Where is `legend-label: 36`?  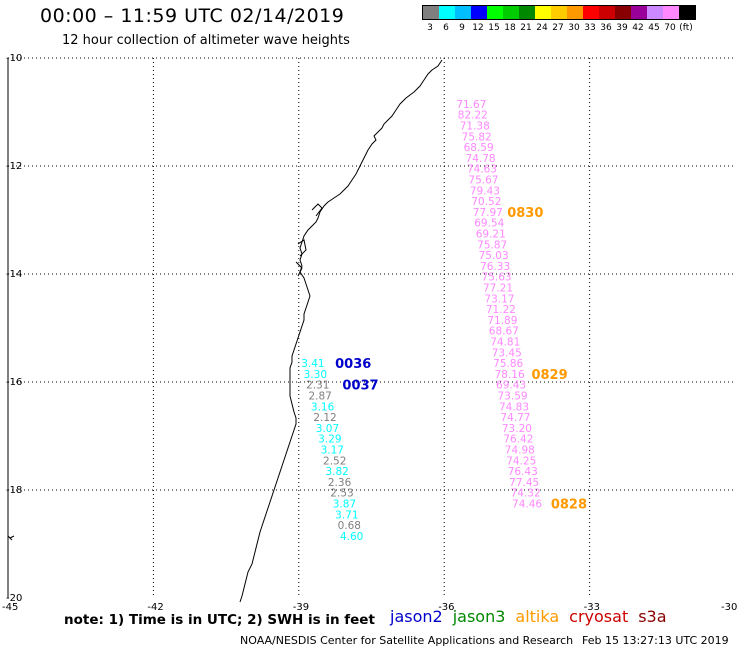
legend-label: 36 is located at coordinates (606, 28).